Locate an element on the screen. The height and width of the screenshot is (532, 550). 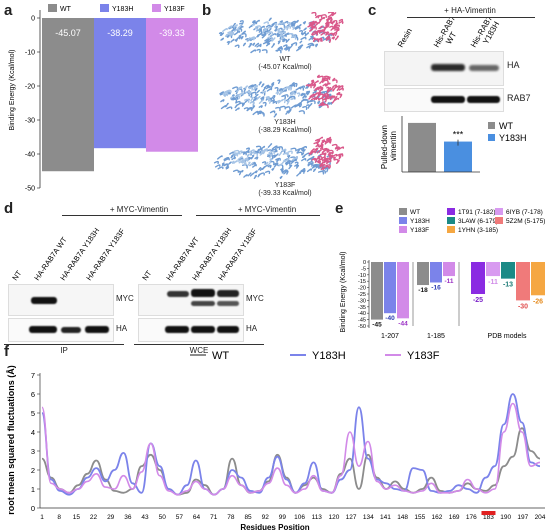
e-ytick-label: -5 is located at coordinates (363, 269).